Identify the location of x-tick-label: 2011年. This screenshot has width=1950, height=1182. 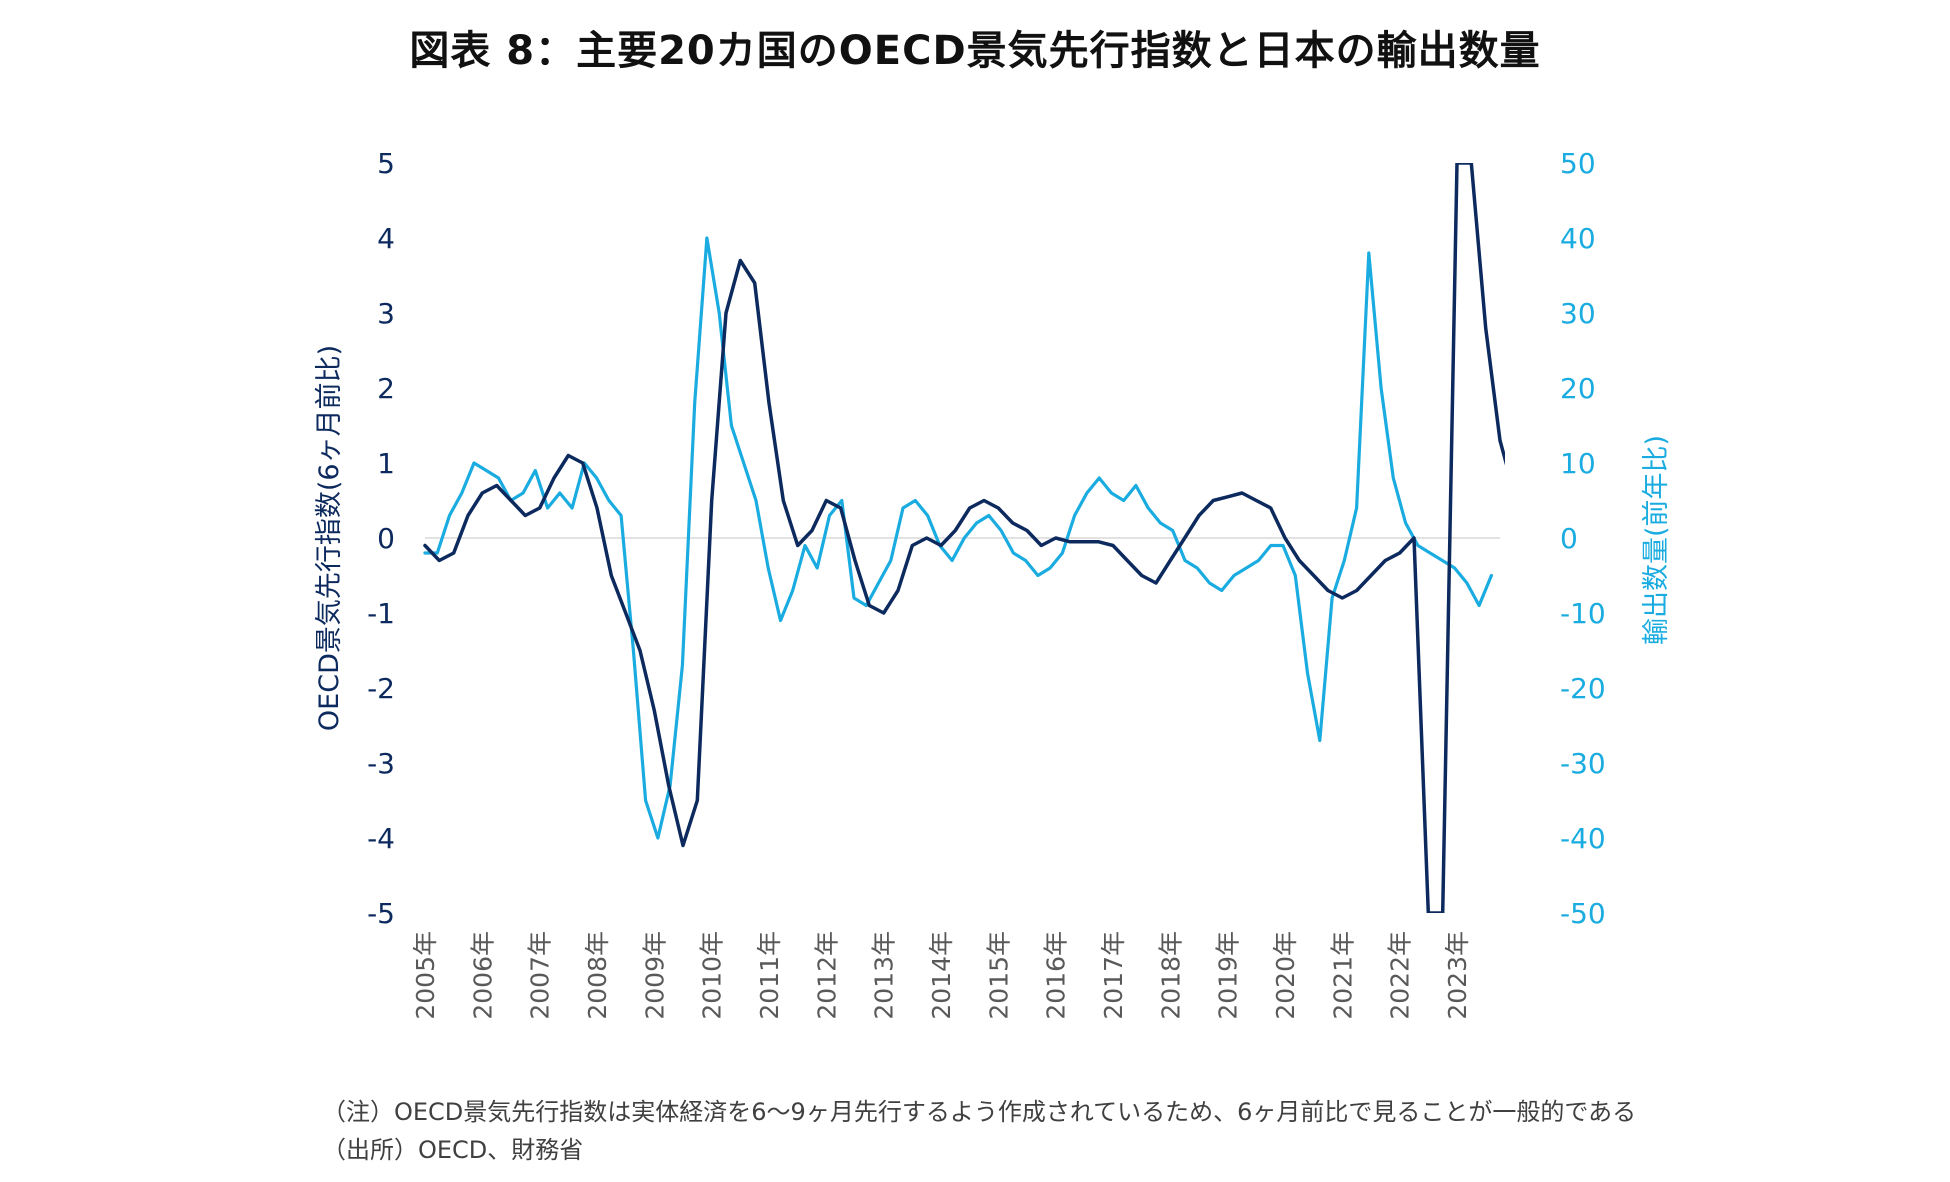
(769, 975).